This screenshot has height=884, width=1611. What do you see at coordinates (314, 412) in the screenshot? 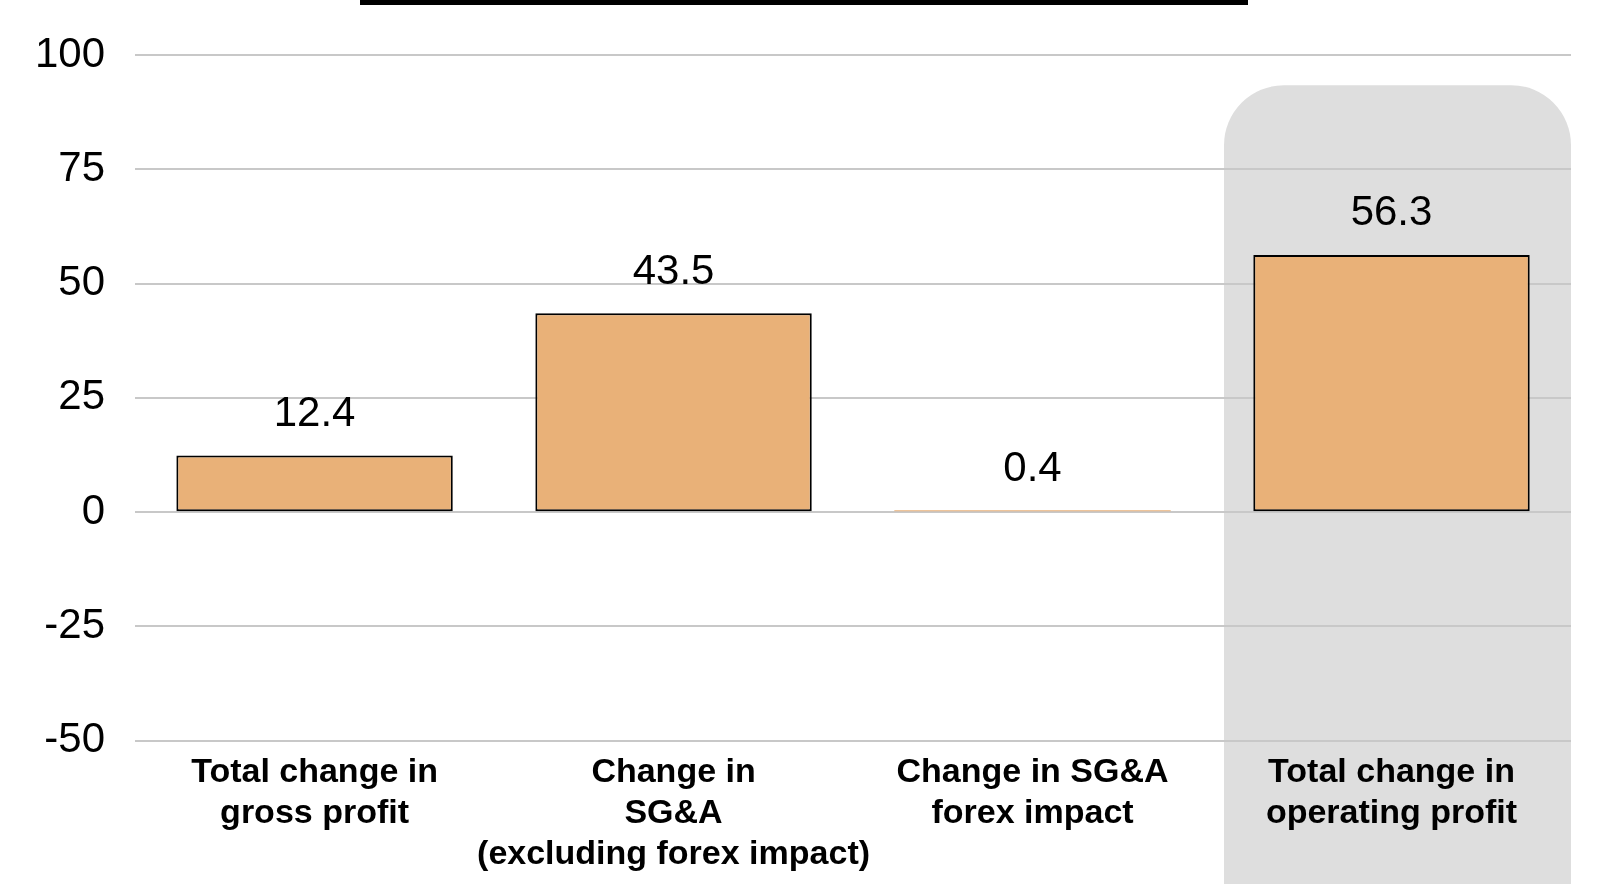
I see `data-label: 12.4` at bounding box center [314, 412].